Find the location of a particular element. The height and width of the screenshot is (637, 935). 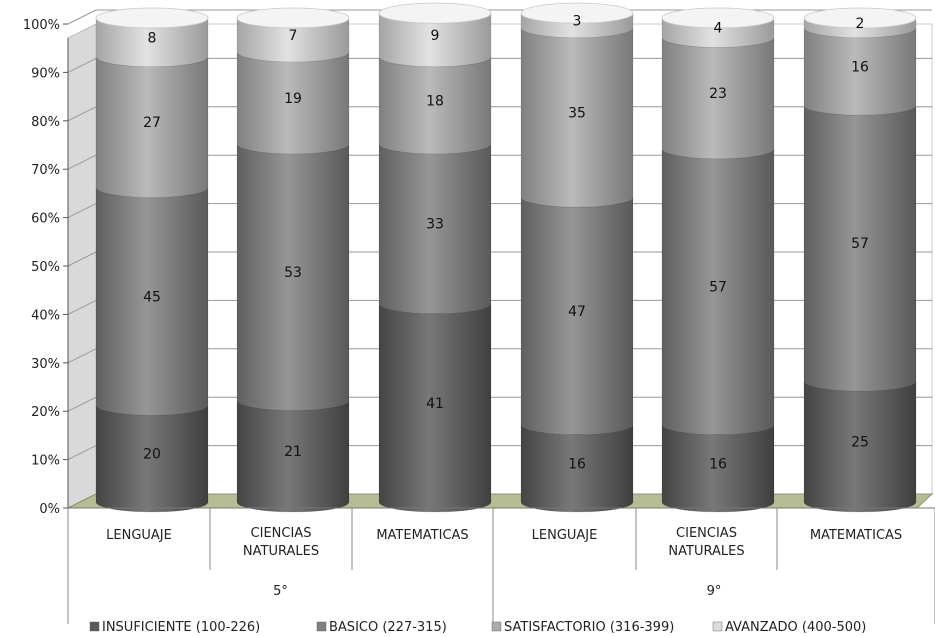

data-label: 20 is located at coordinates (152, 455).